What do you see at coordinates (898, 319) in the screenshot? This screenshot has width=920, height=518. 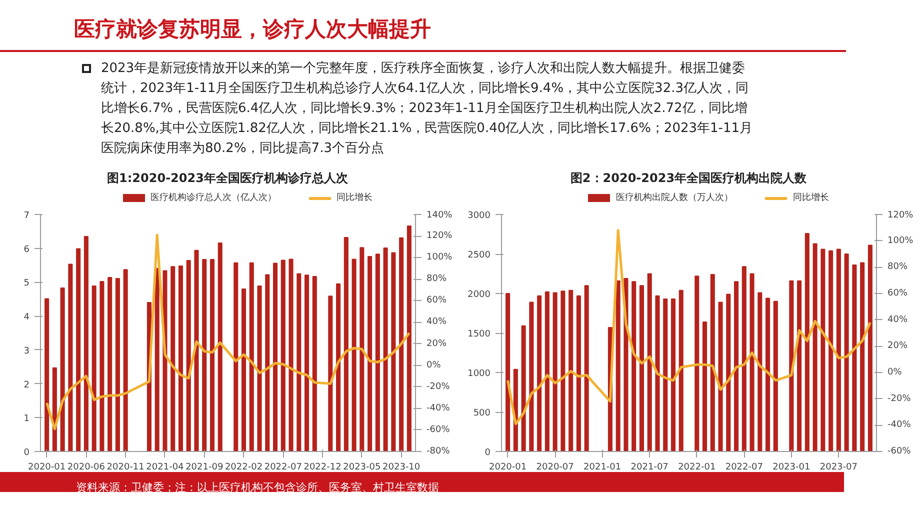 I see `y2-tick-label: 40%` at bounding box center [898, 319].